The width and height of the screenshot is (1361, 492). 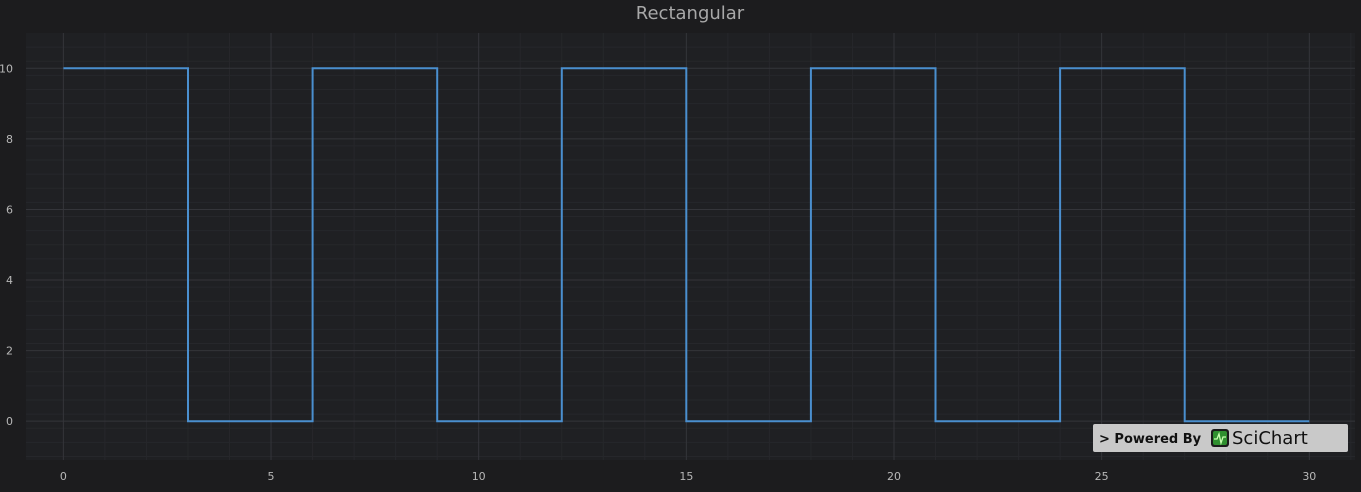 What do you see at coordinates (690, 13) in the screenshot?
I see `chart-title: Rectangular` at bounding box center [690, 13].